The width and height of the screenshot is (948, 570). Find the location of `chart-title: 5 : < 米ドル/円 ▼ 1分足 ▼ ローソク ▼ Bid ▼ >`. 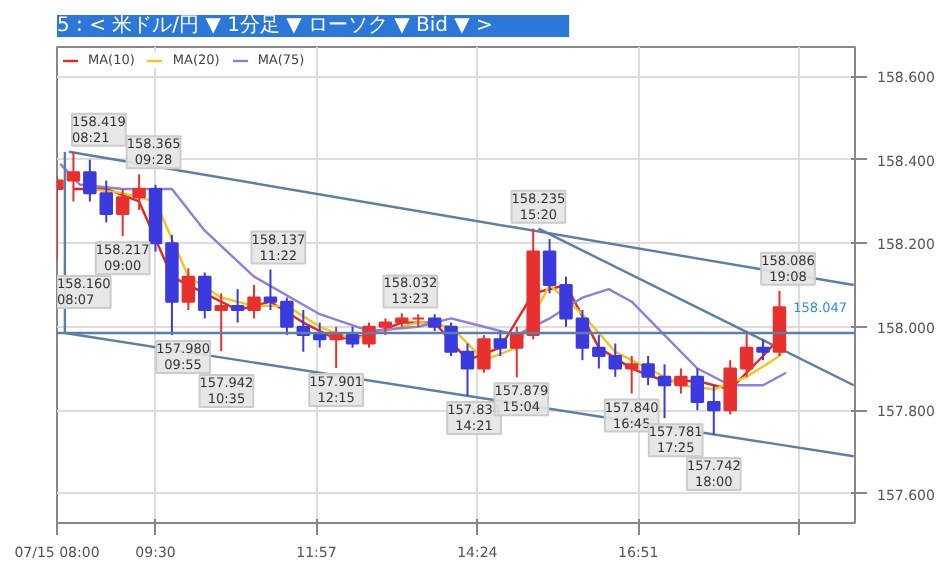

chart-title: 5 : < 米ドル/円 ▼ 1分足 ▼ ローソク ▼ Bid ▼ > is located at coordinates (275, 25).